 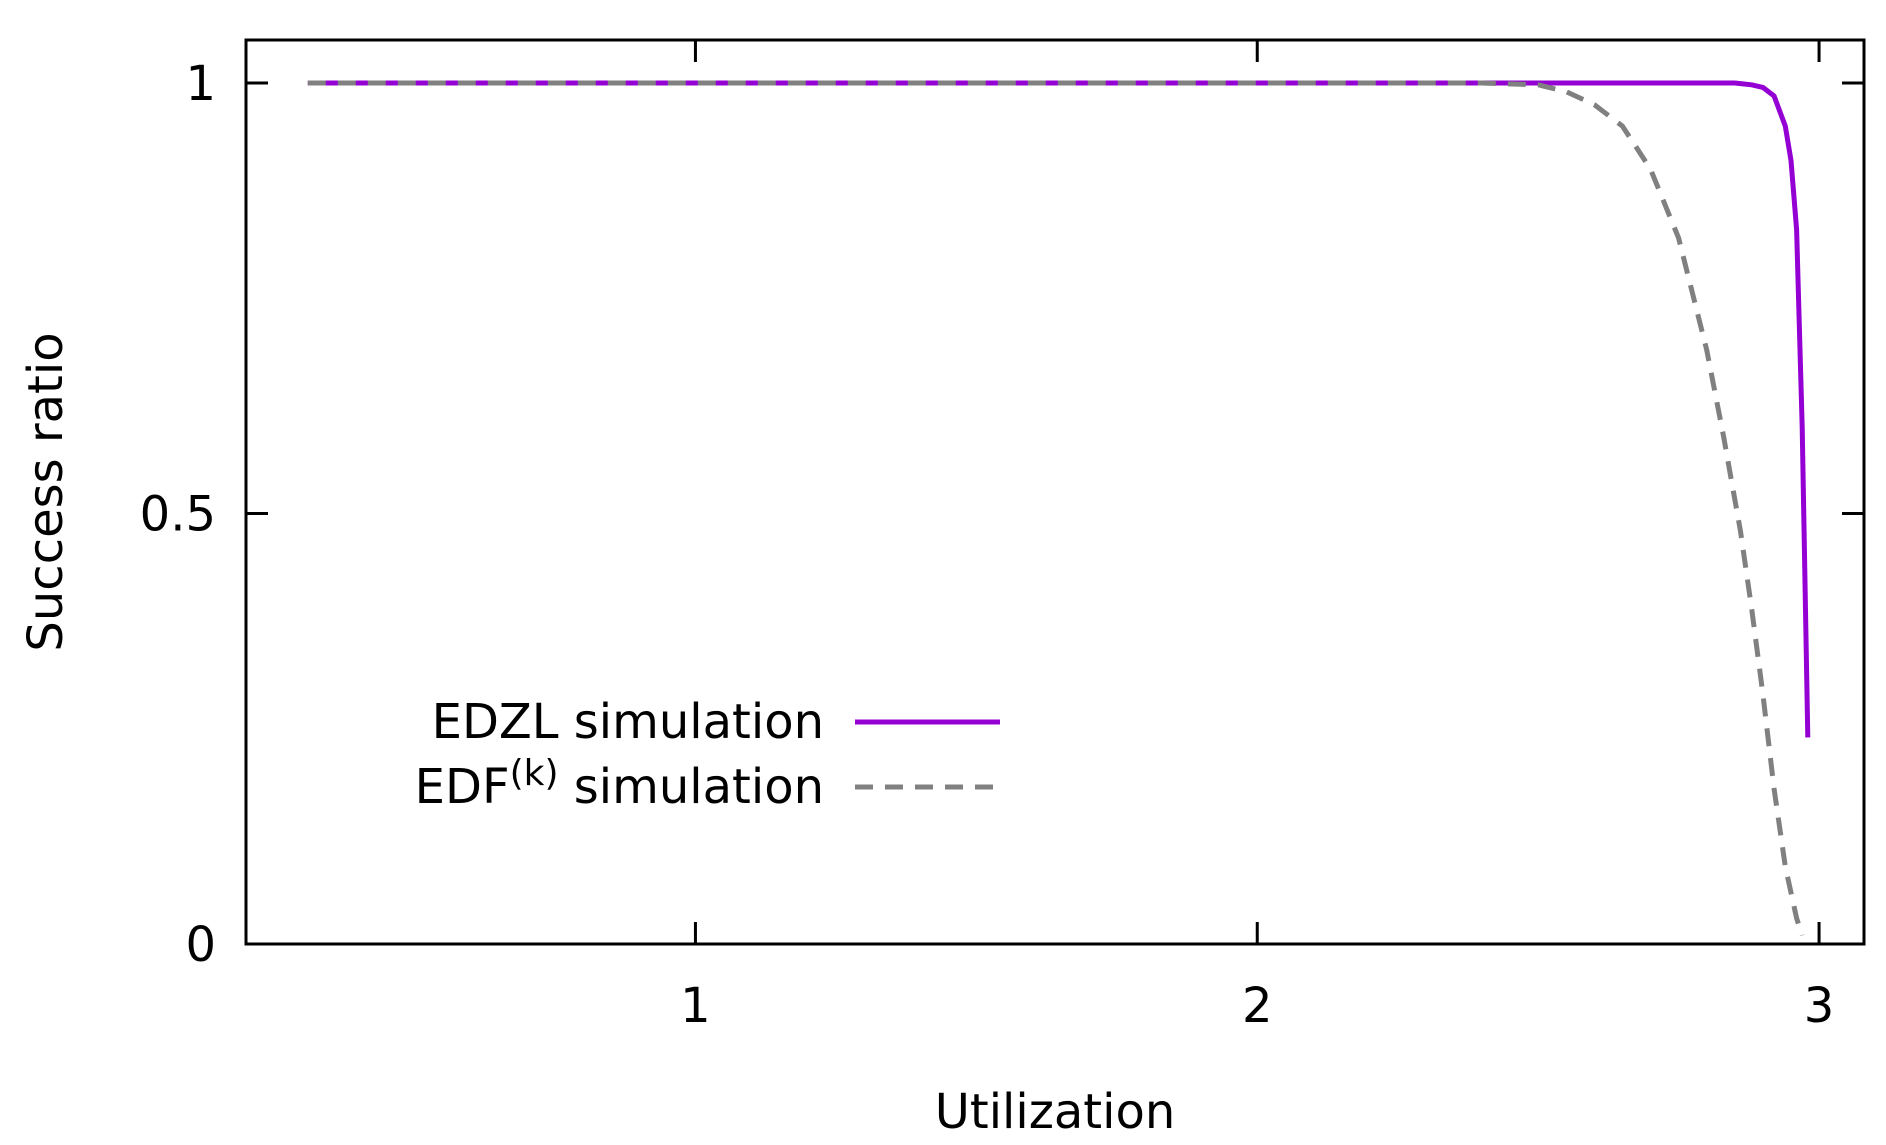 What do you see at coordinates (46, 491) in the screenshot?
I see `y-axis-title: Success ratio` at bounding box center [46, 491].